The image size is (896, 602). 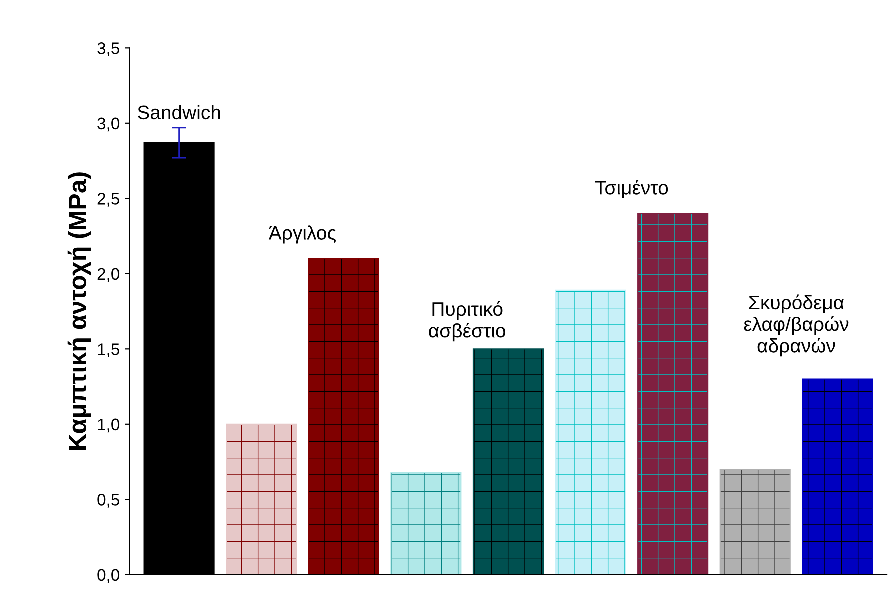 What do you see at coordinates (179, 112) in the screenshot?
I see `annotation: Sandwich` at bounding box center [179, 112].